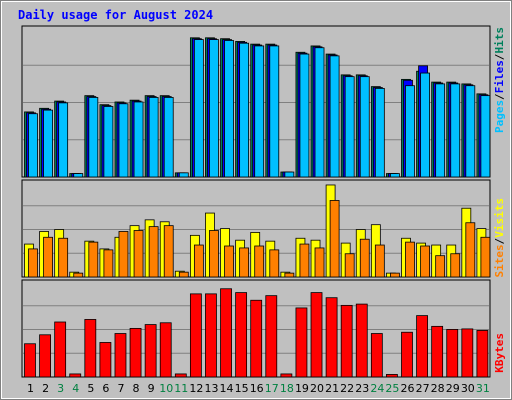  Describe the element at coordinates (362, 388) in the screenshot. I see `x-tick-label-day-23: 23` at that location.